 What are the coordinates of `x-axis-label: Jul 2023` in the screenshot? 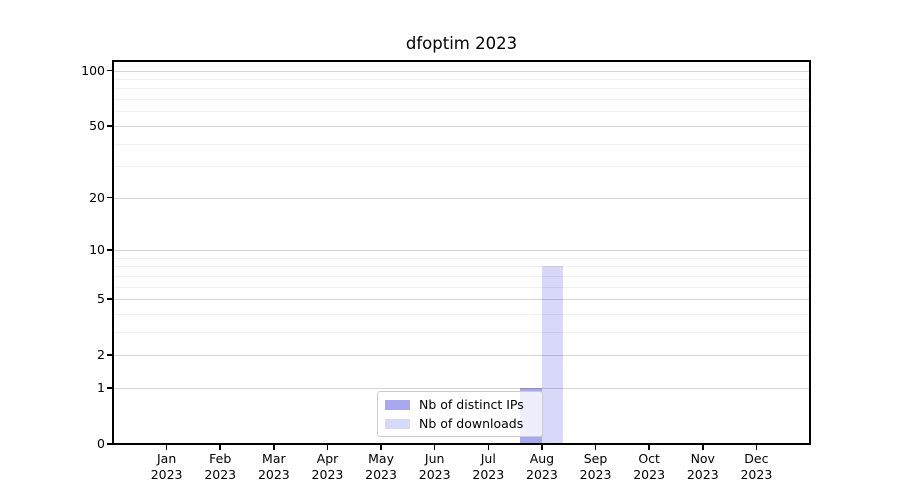 It's located at (488, 466).